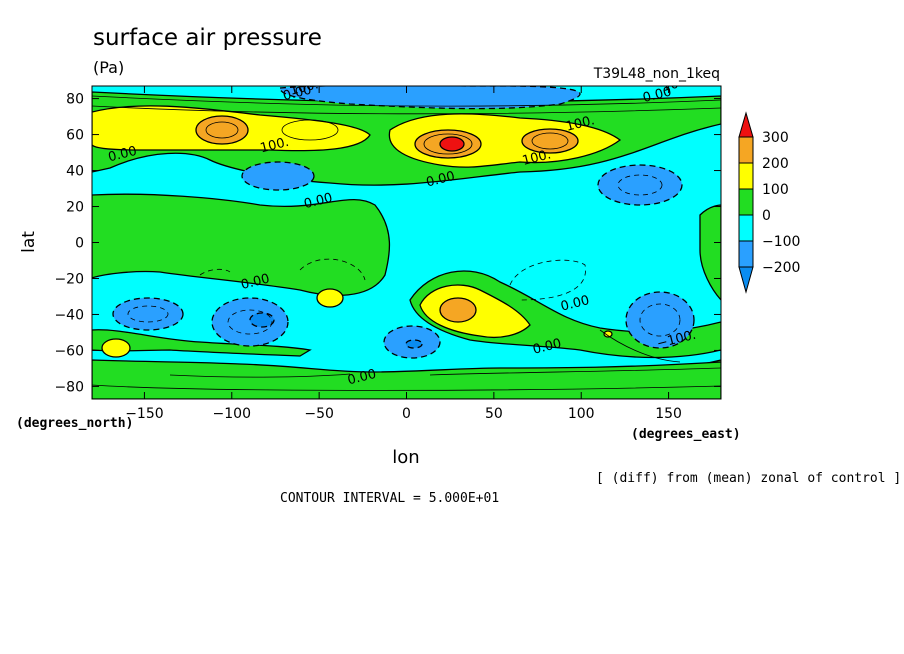 This screenshot has width=904, height=654. Describe the element at coordinates (74, 423) in the screenshot. I see `y-units-label: (degrees_north)` at that location.